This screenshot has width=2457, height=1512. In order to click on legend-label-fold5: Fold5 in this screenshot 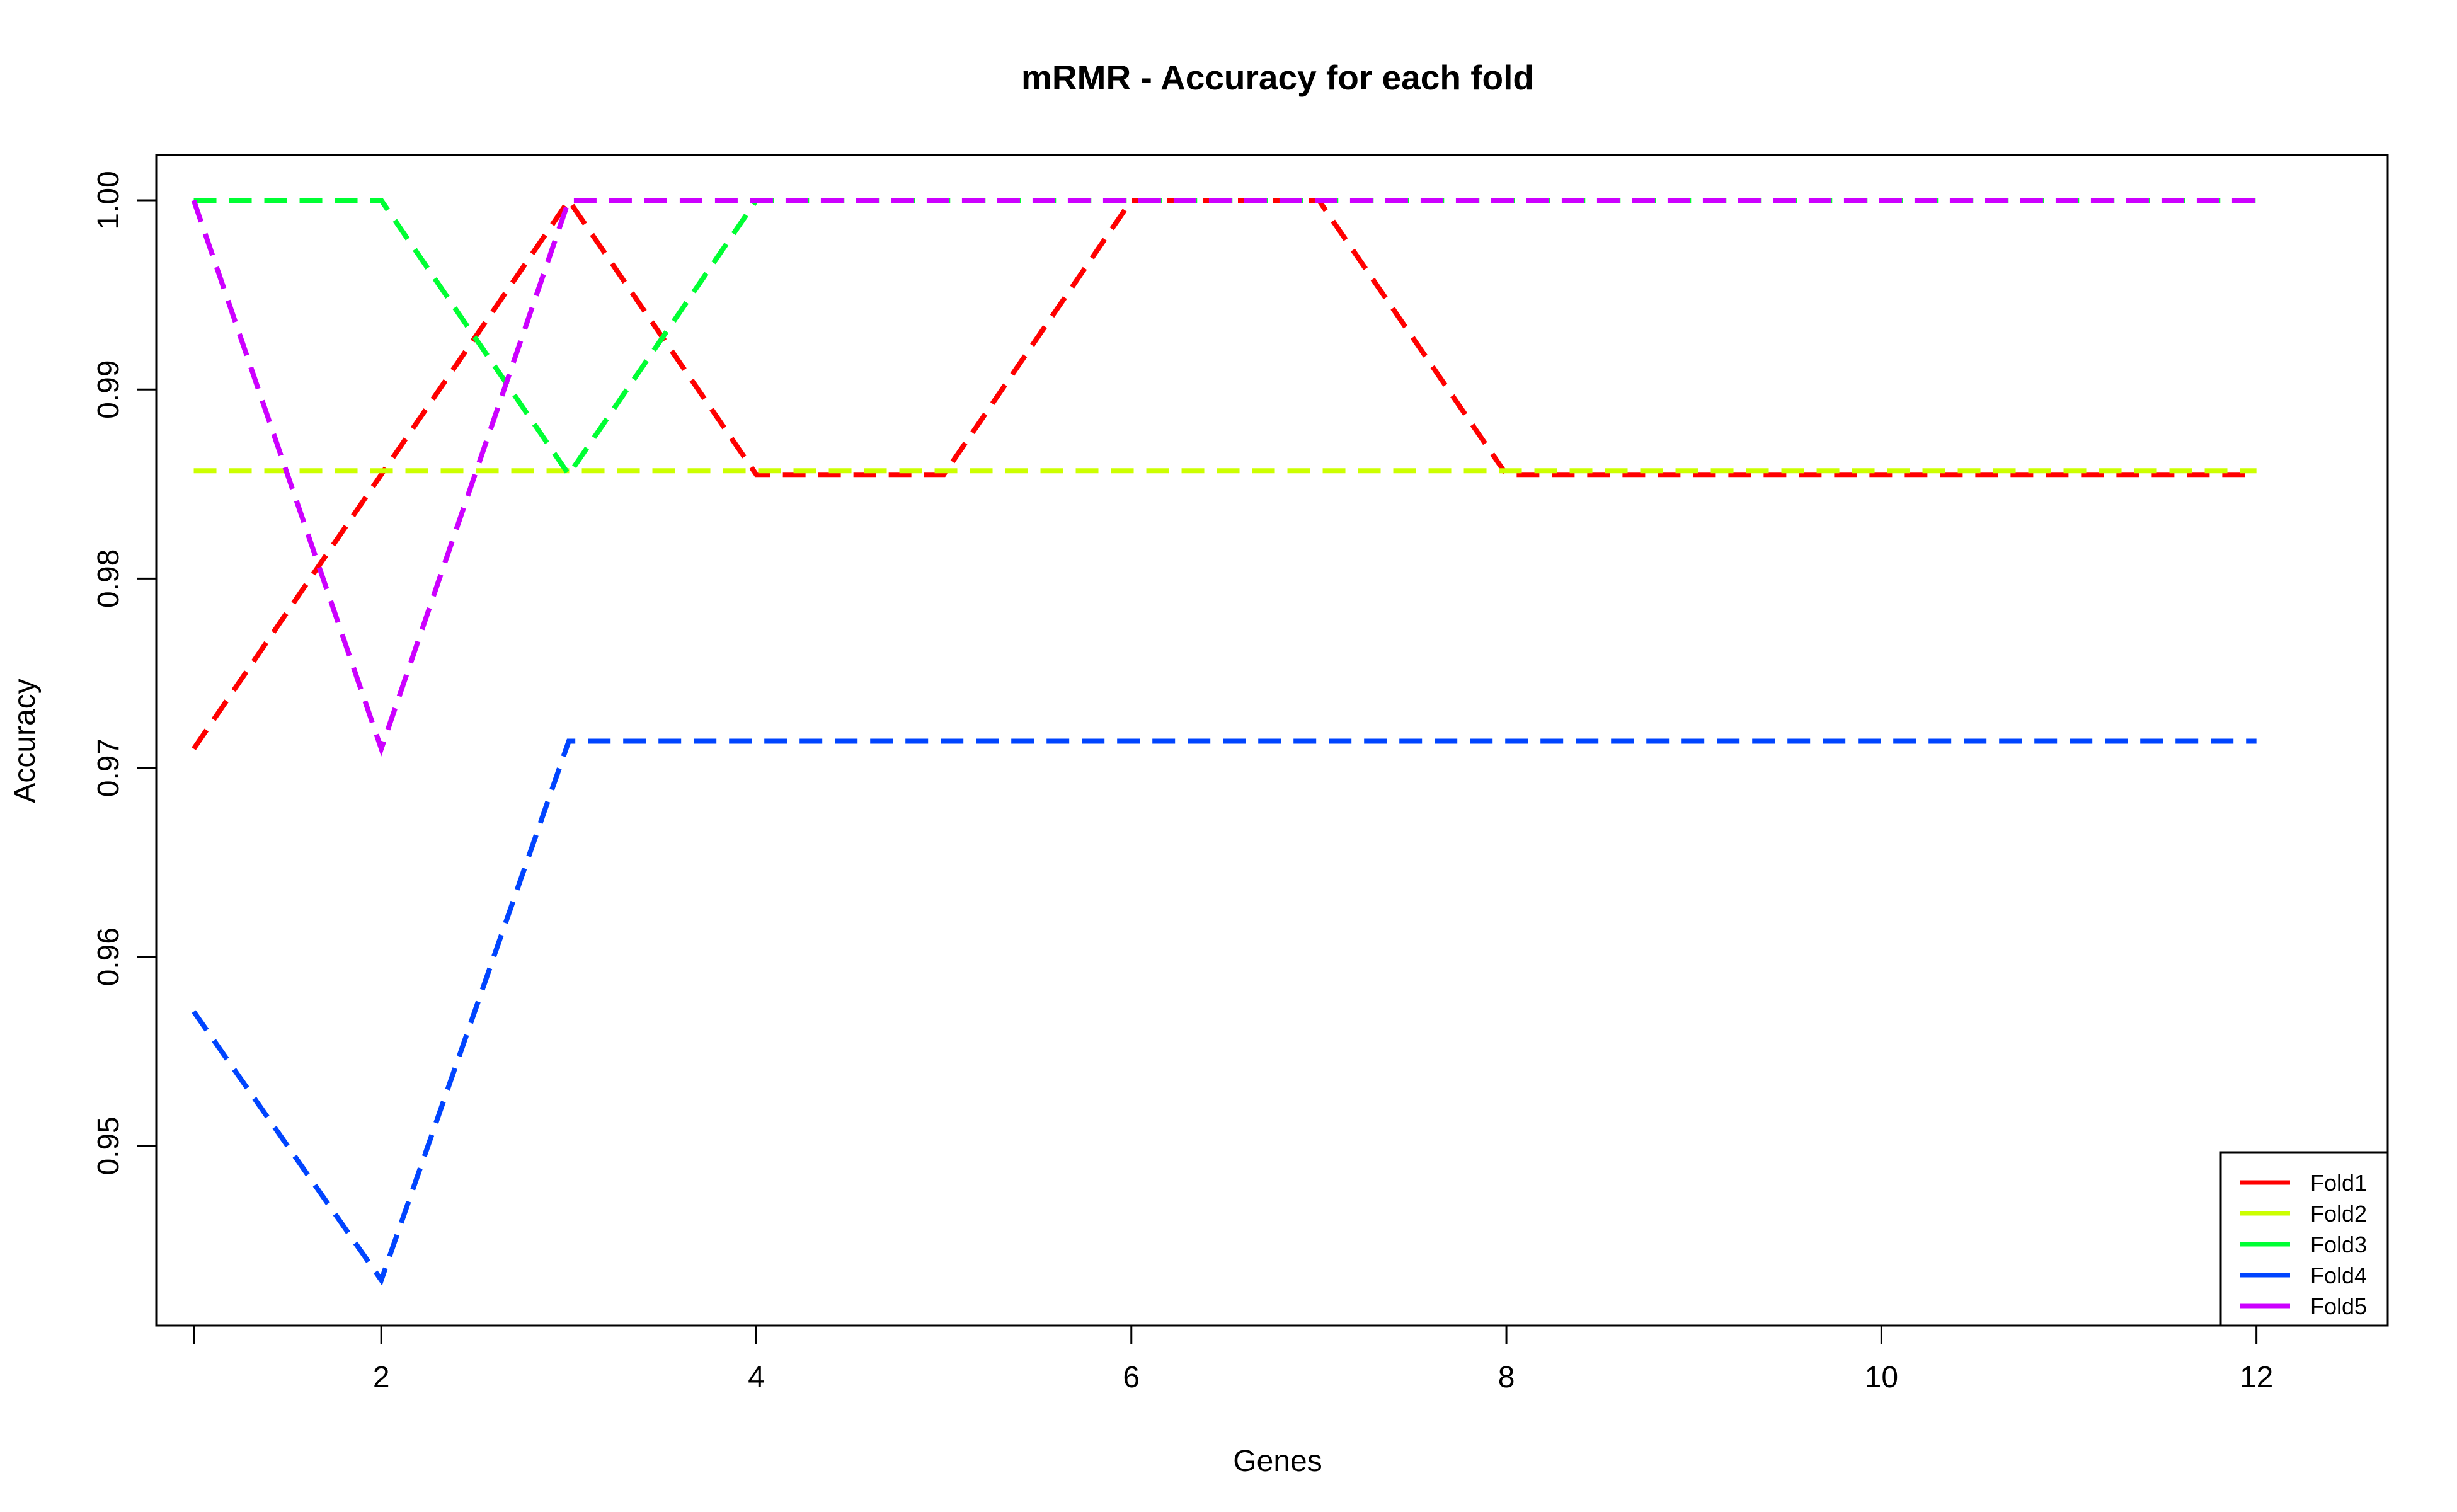, I will do `click(2338, 1306)`.